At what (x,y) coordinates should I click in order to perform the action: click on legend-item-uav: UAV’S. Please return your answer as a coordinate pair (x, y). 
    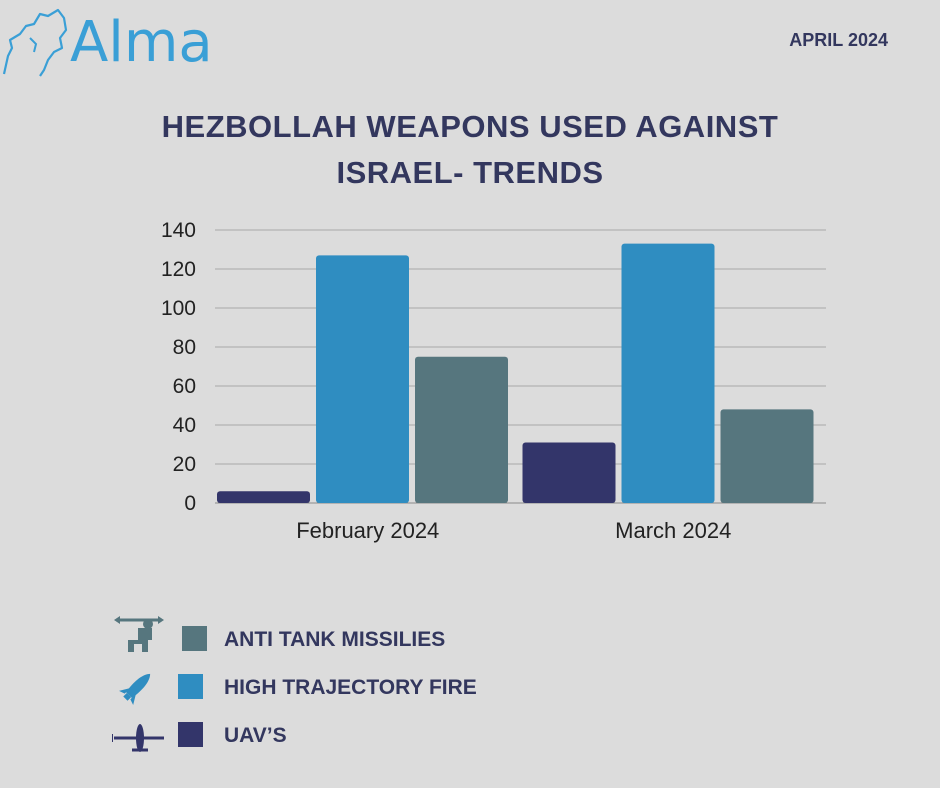
    Looking at the image, I should click on (362, 740).